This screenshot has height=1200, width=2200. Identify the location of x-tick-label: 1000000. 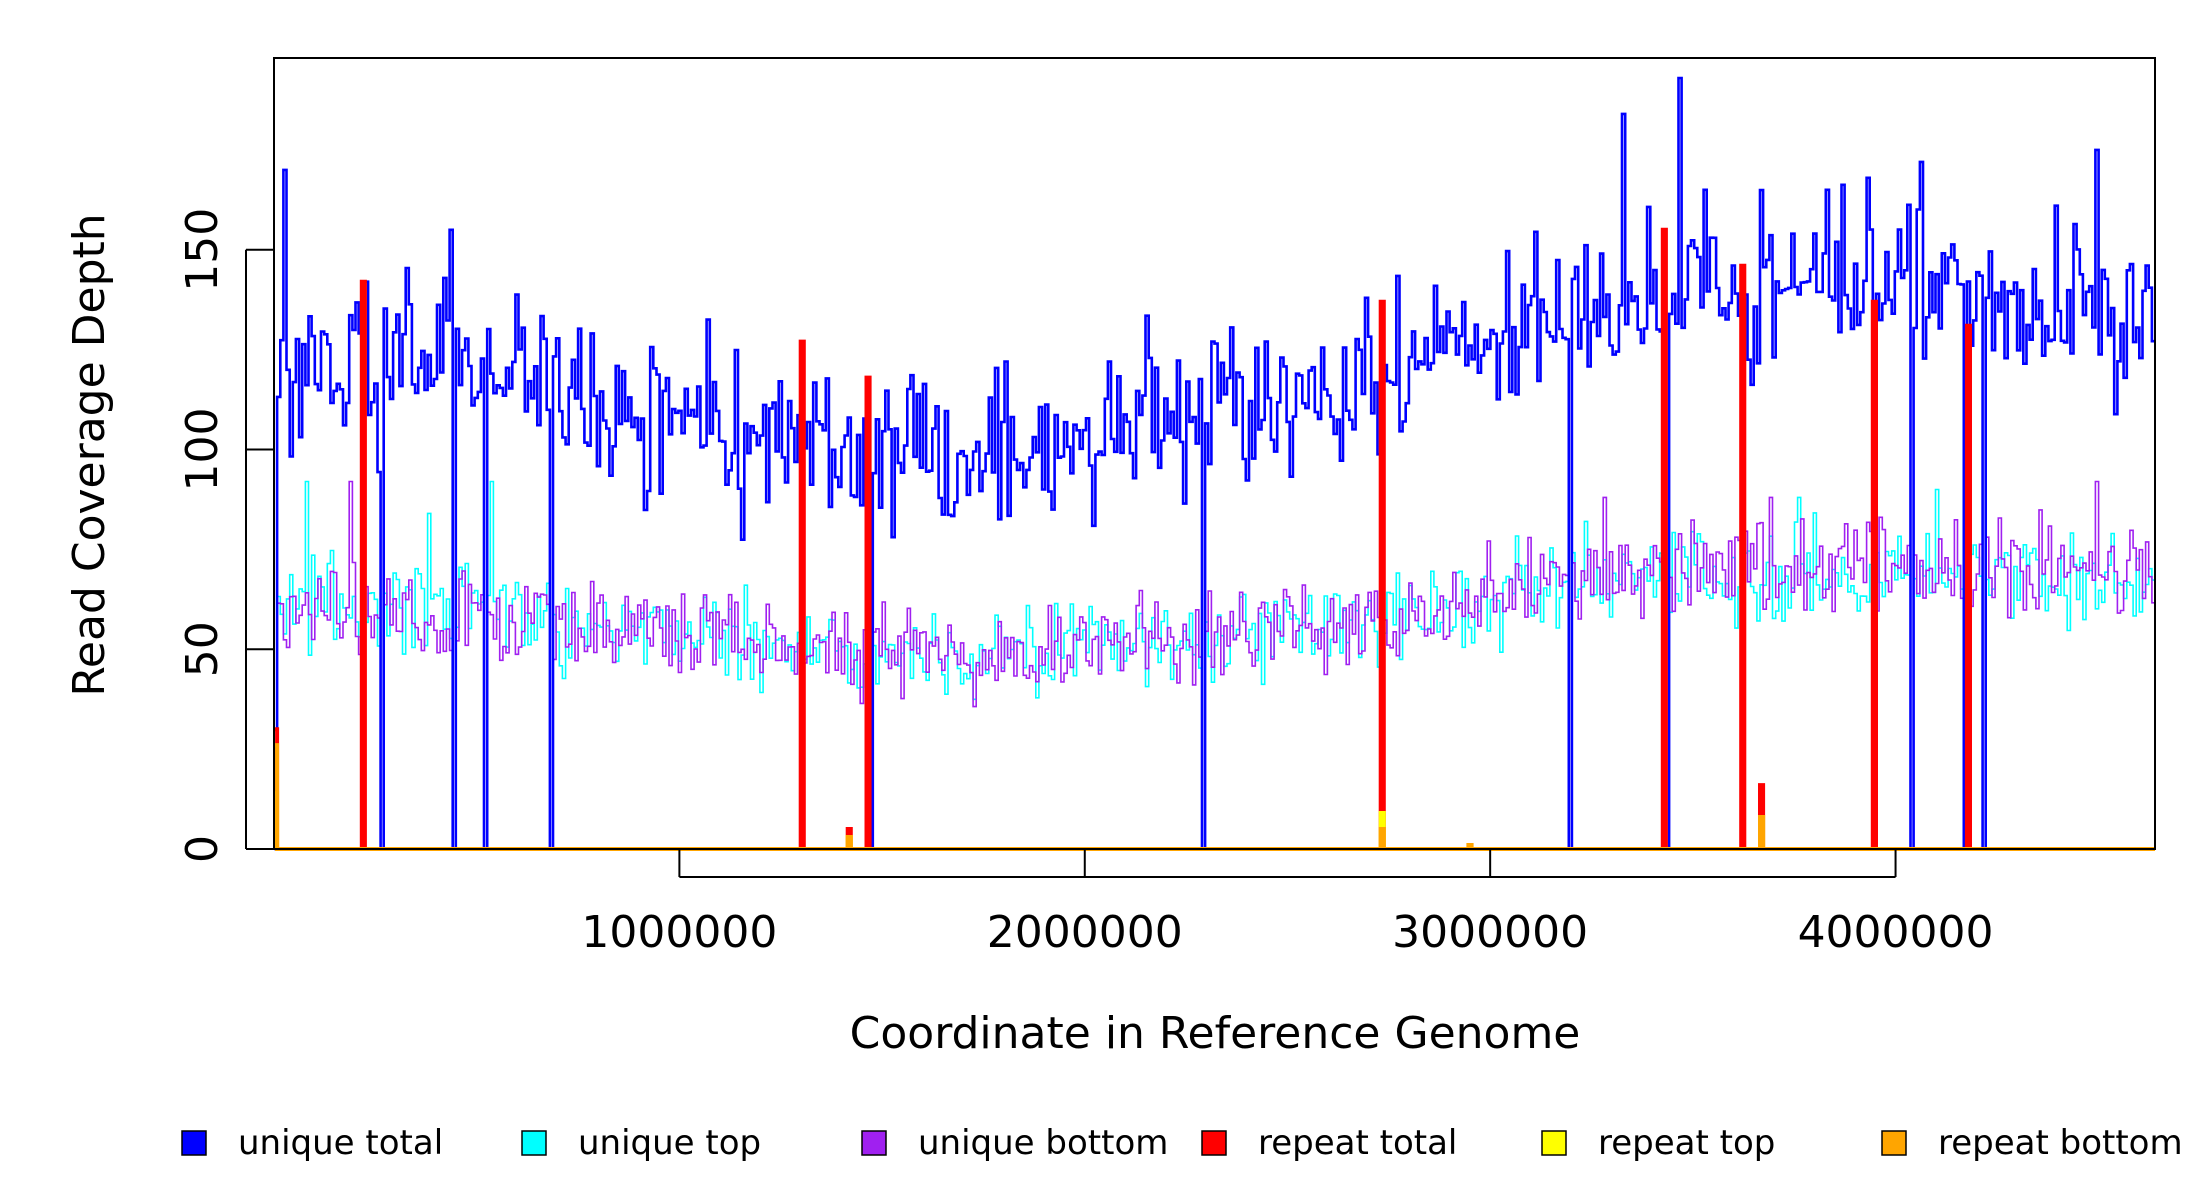
(679, 932).